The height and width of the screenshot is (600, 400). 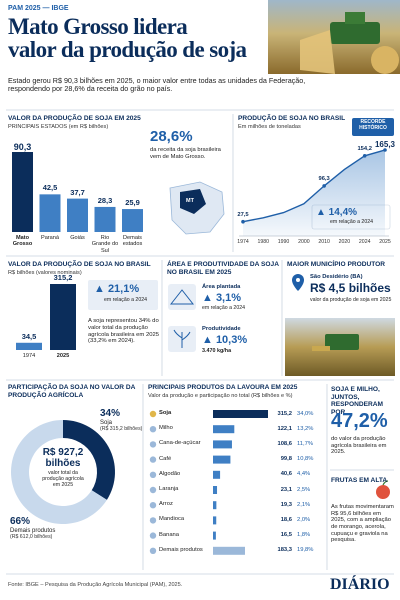 I want to click on category-label: Mandioca, so click(x=172, y=519).